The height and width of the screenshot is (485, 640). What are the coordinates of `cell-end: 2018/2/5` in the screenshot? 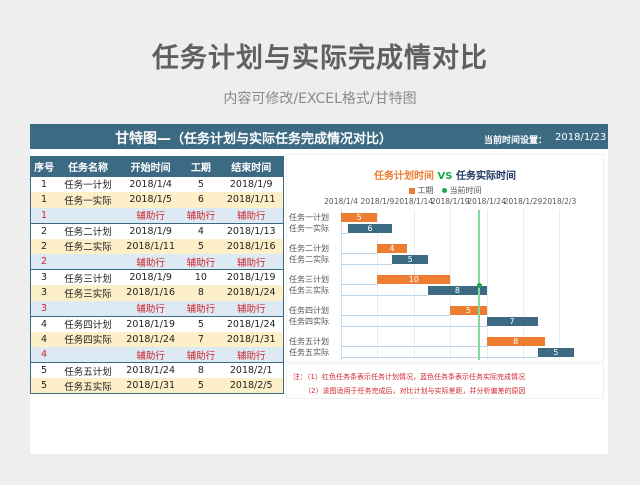 It's located at (251, 386).